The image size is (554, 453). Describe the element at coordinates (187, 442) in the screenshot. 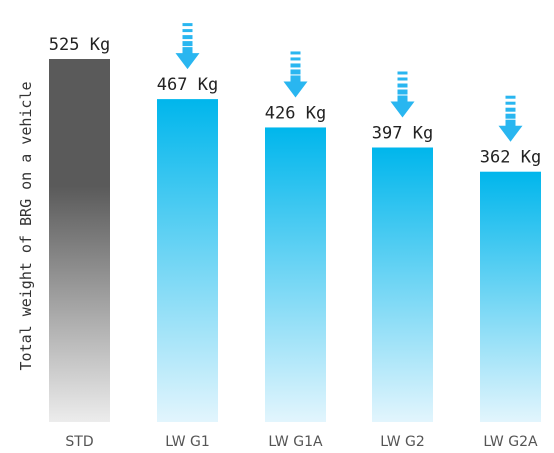

I see `x-tick-label: LW G1` at that location.